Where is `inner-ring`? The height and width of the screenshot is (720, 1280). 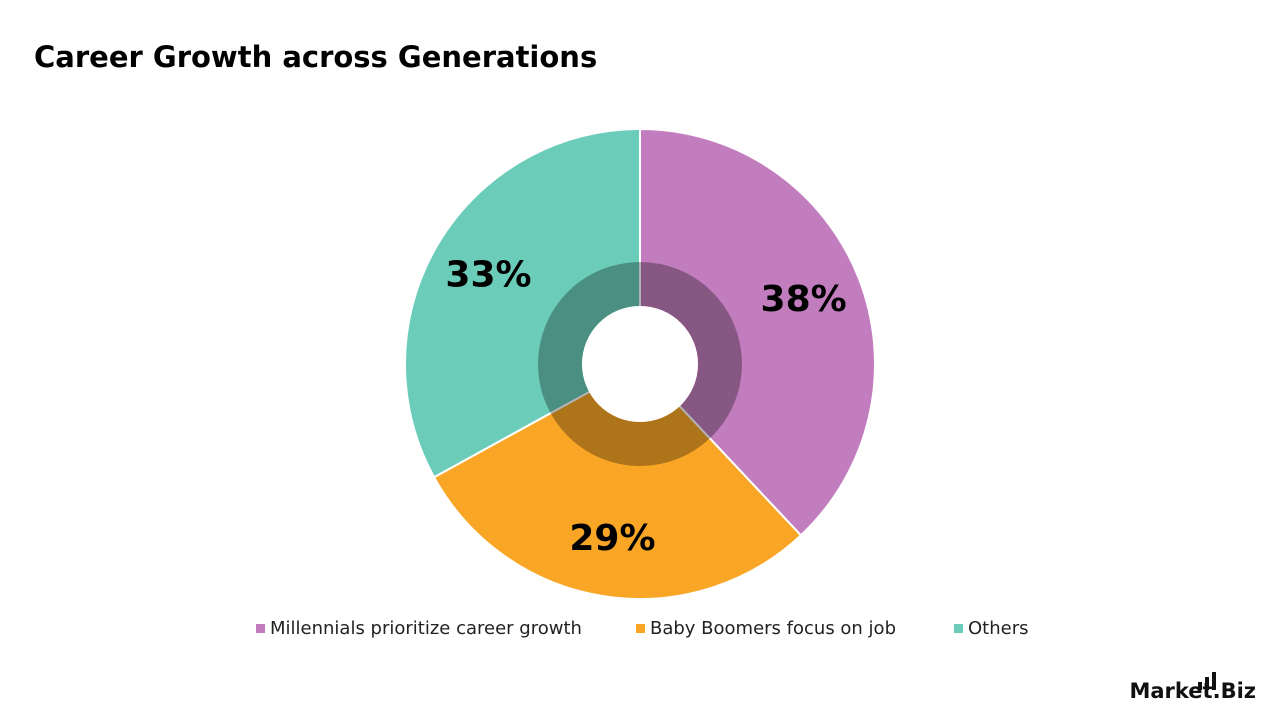
inner-ring is located at coordinates (640, 364).